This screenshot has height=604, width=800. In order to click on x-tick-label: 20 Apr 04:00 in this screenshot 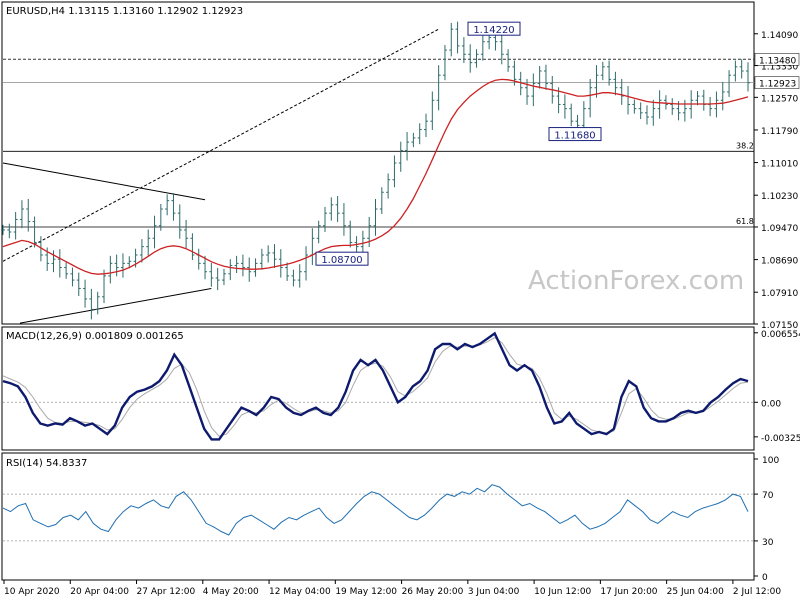, I will do `click(99, 592)`.